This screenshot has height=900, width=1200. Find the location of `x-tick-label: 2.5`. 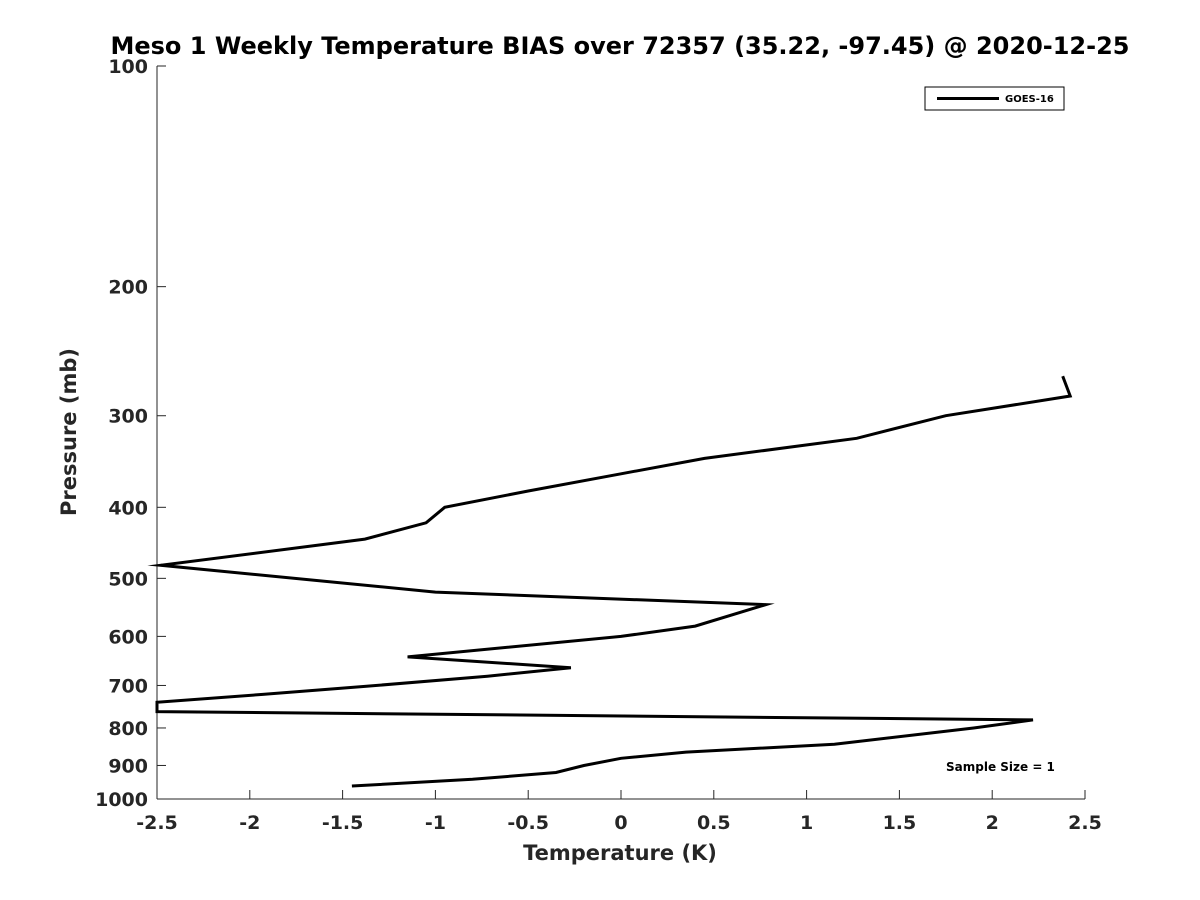

x-tick-label: 2.5 is located at coordinates (1085, 823).